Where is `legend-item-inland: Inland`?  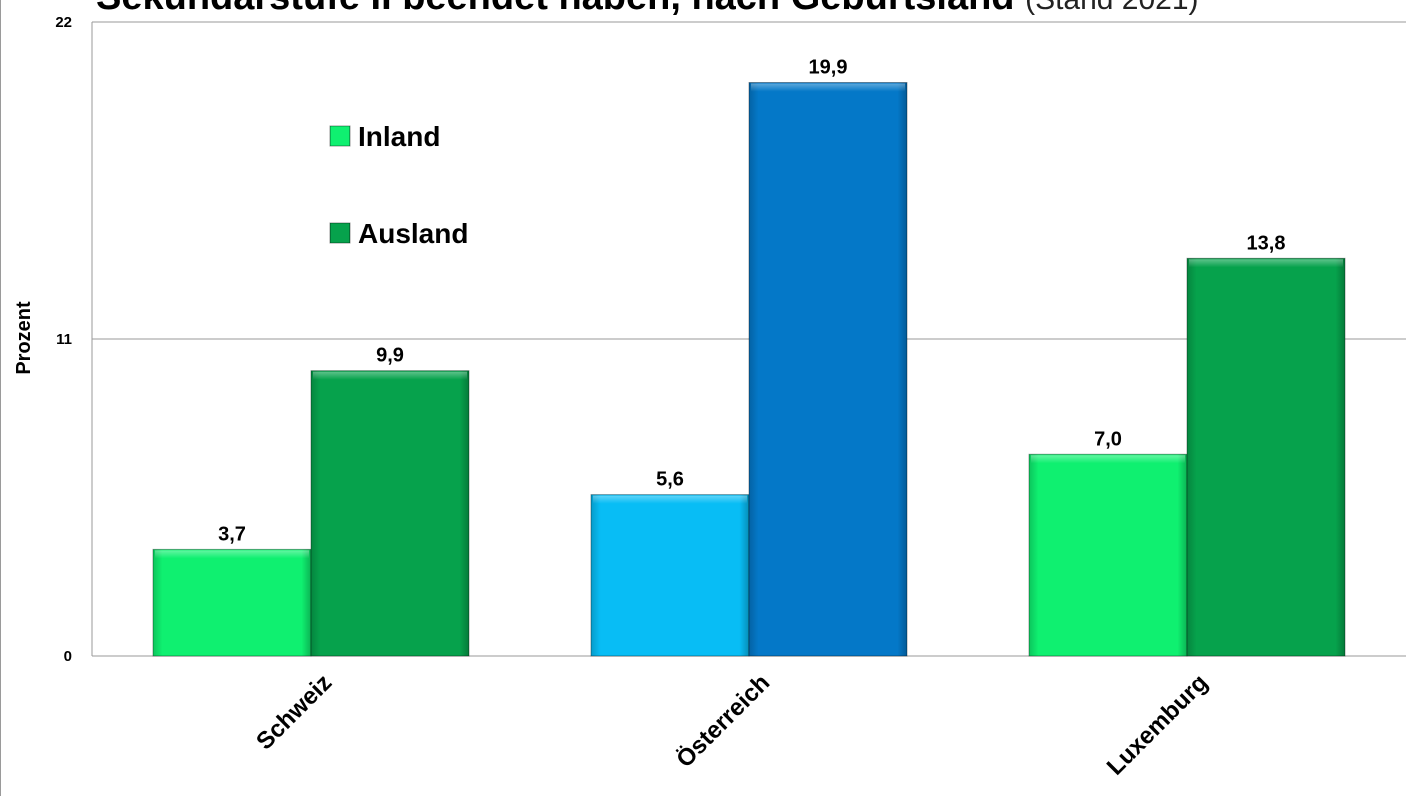
legend-item-inland: Inland is located at coordinates (384, 136).